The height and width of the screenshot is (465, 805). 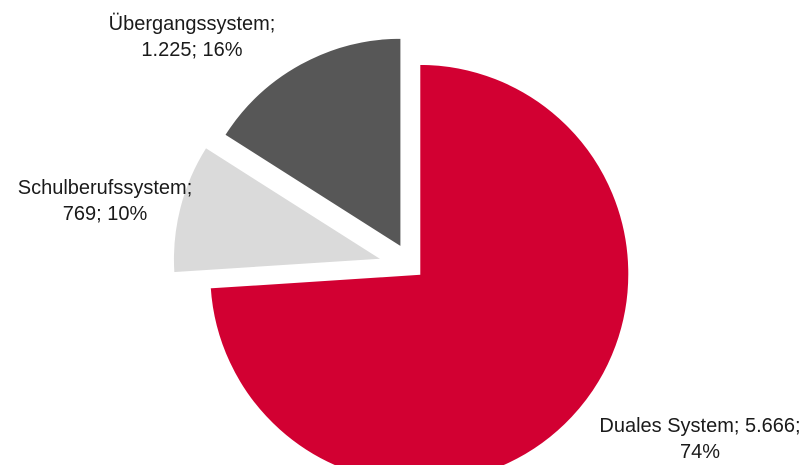 I want to click on data-label-duales-system: Duales System; 5.666; 74%, so click(x=699, y=439).